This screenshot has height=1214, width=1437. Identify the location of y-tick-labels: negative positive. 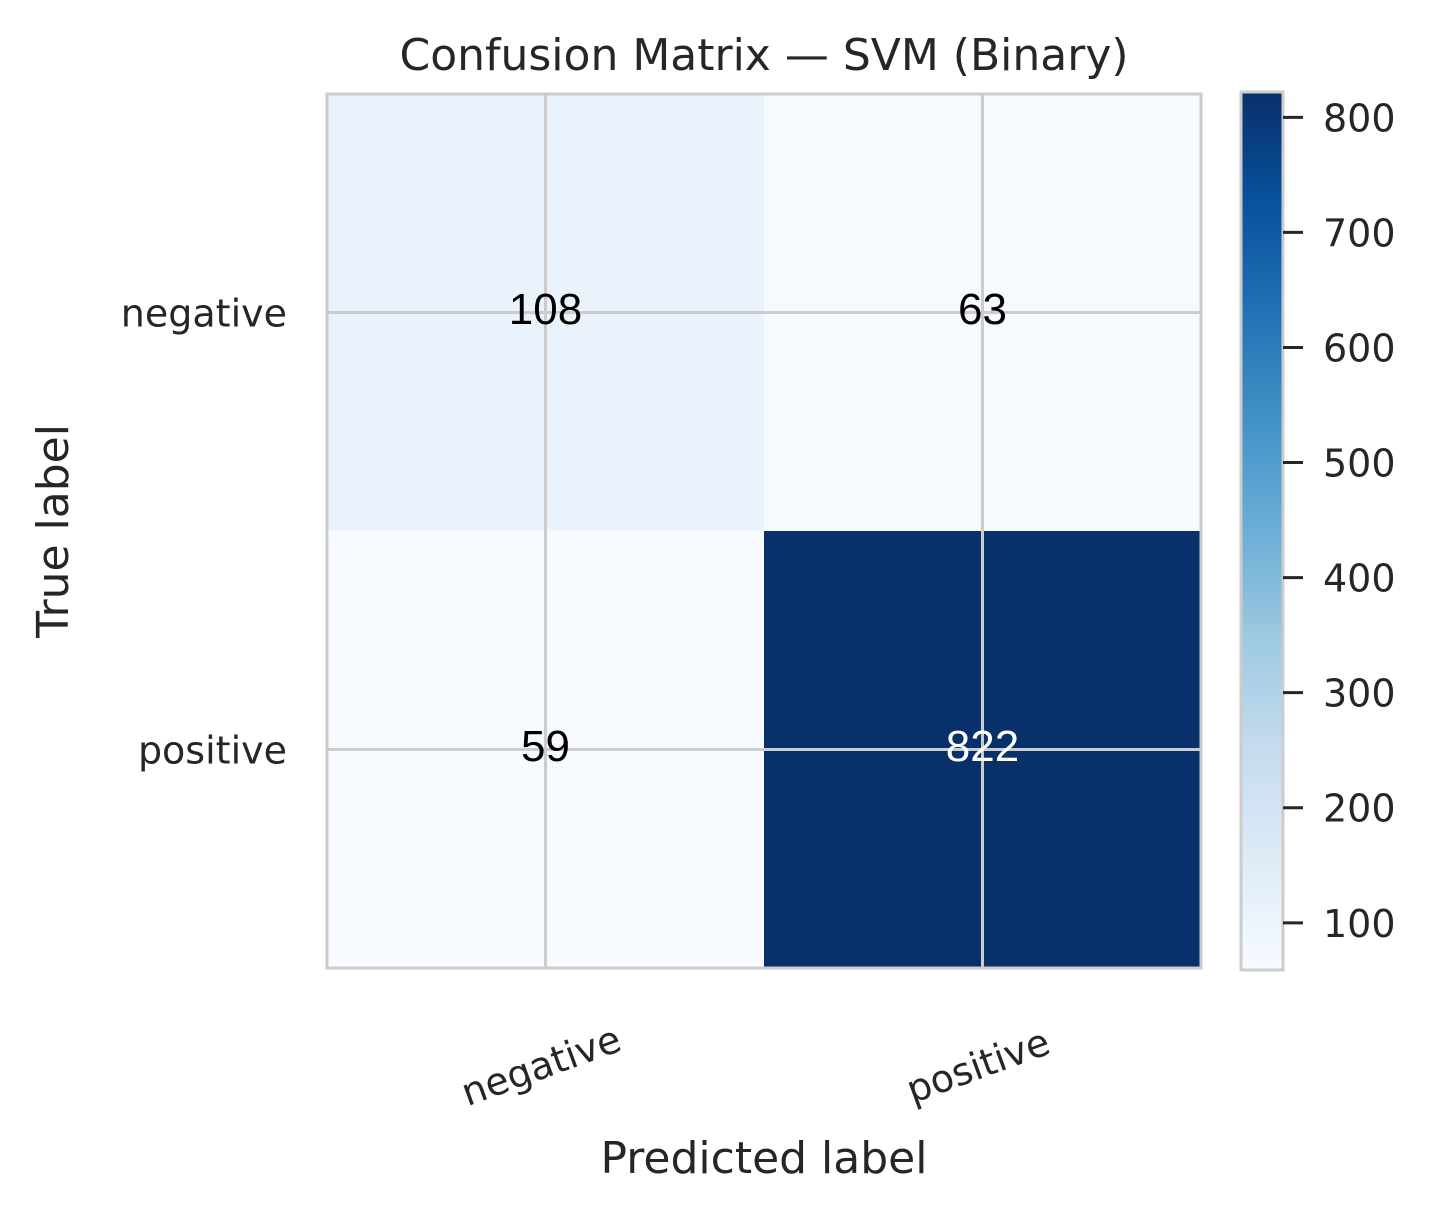
(204, 532).